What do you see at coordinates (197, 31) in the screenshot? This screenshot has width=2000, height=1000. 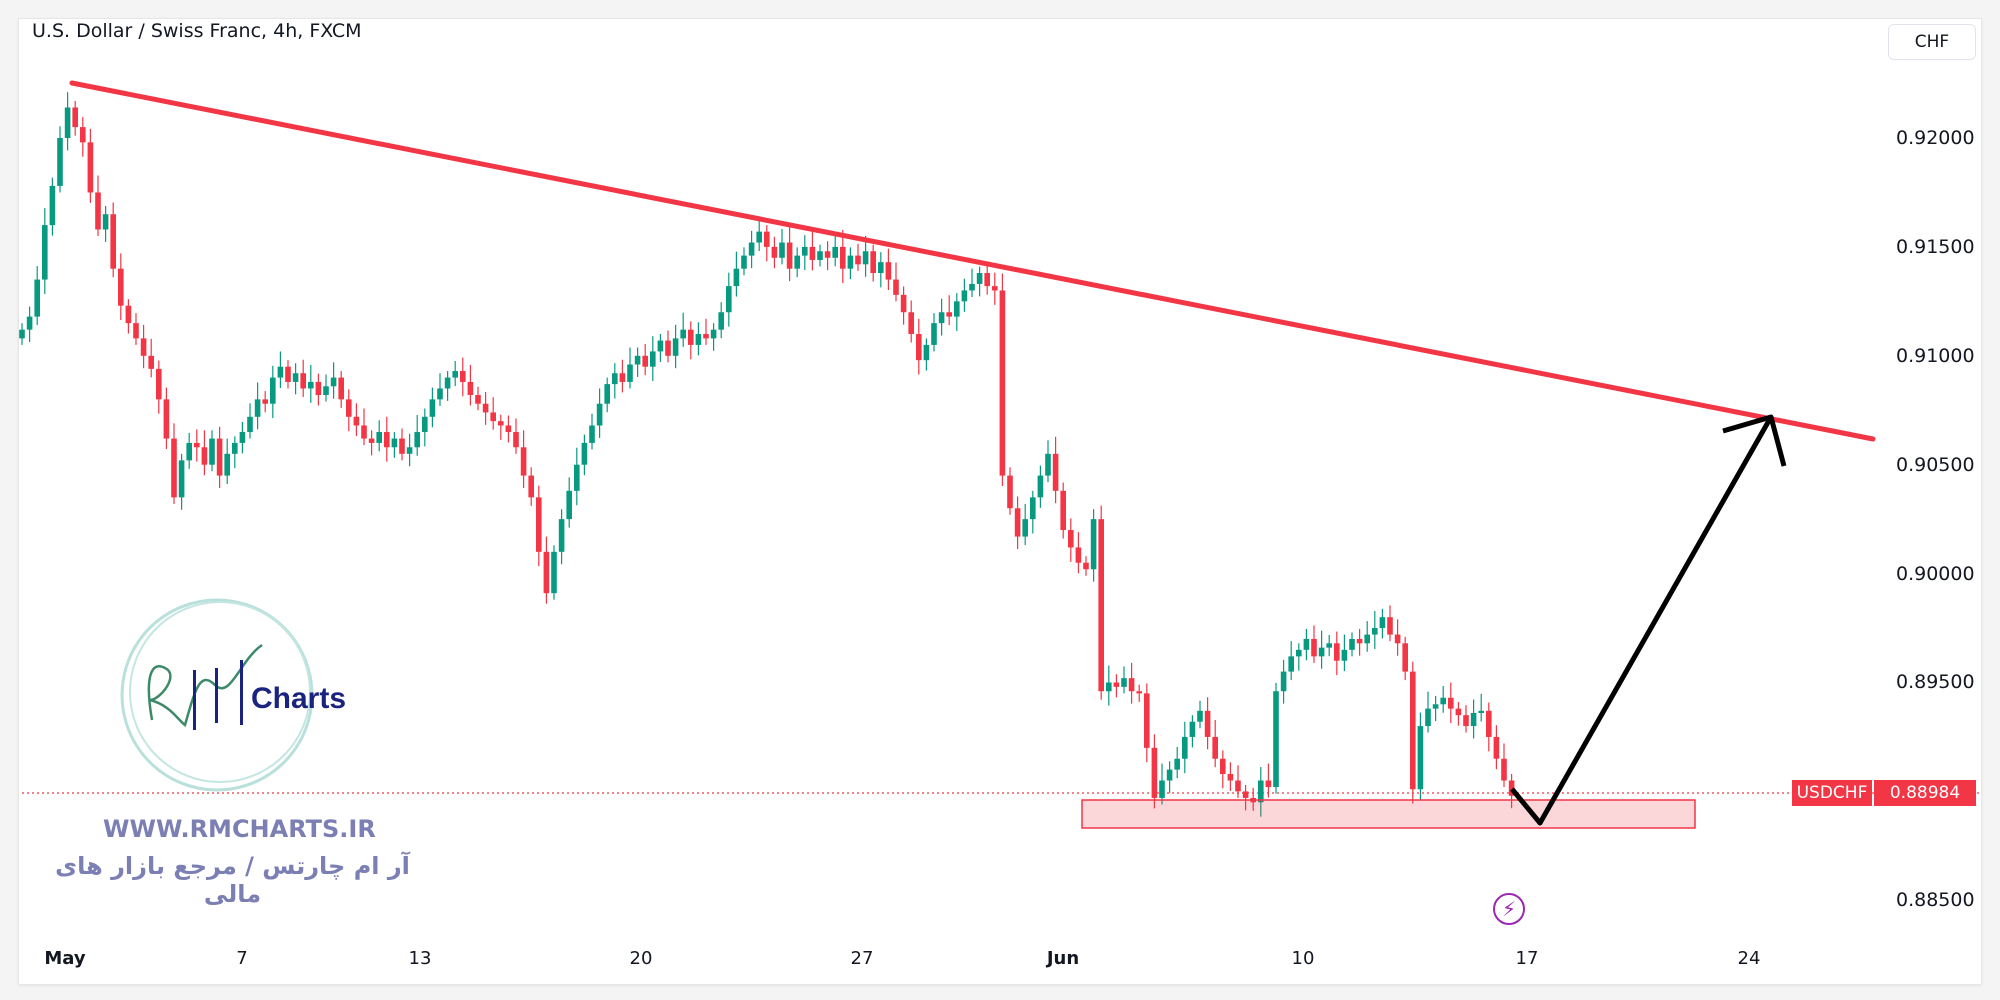 I see `chart-title: U.S. Dollar / Swiss Franc, 4h, FXCM` at bounding box center [197, 31].